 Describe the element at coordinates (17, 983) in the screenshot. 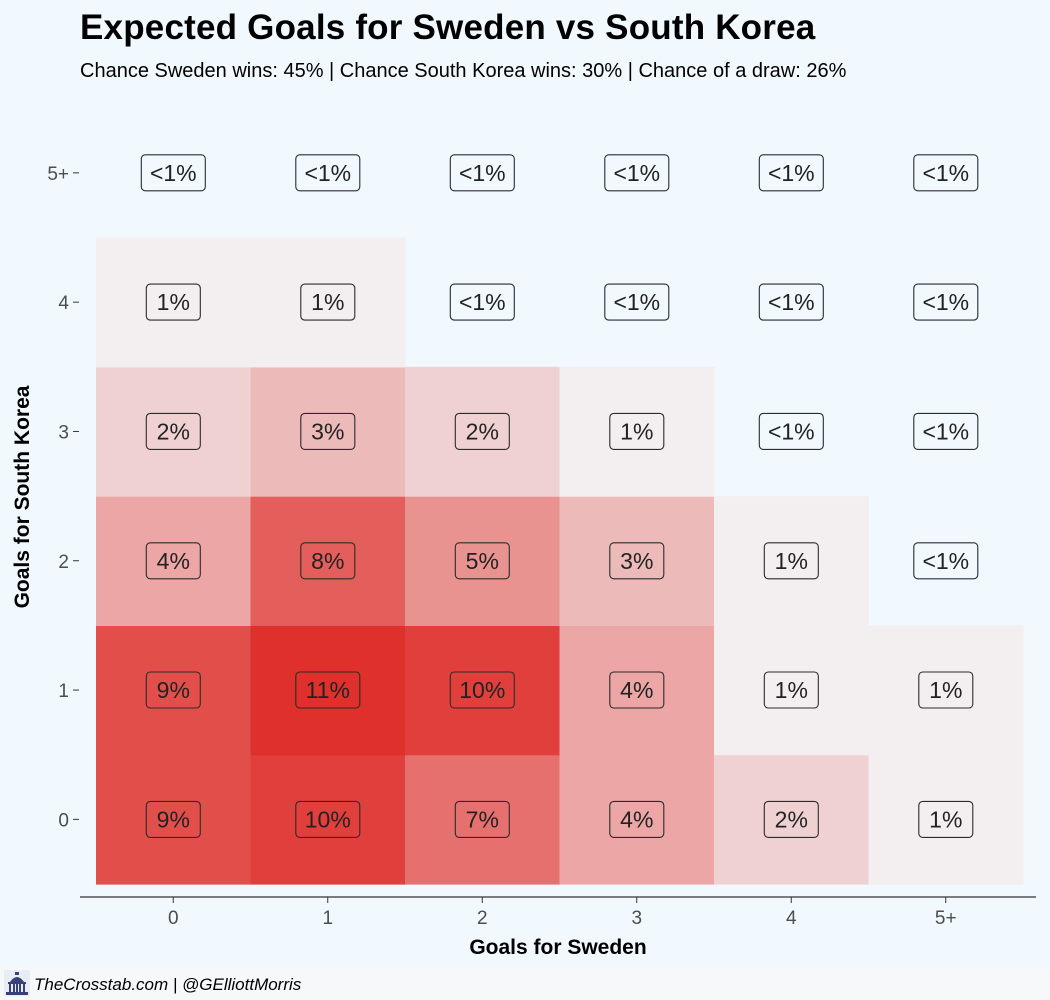

I see `capitol-building-icon` at that location.